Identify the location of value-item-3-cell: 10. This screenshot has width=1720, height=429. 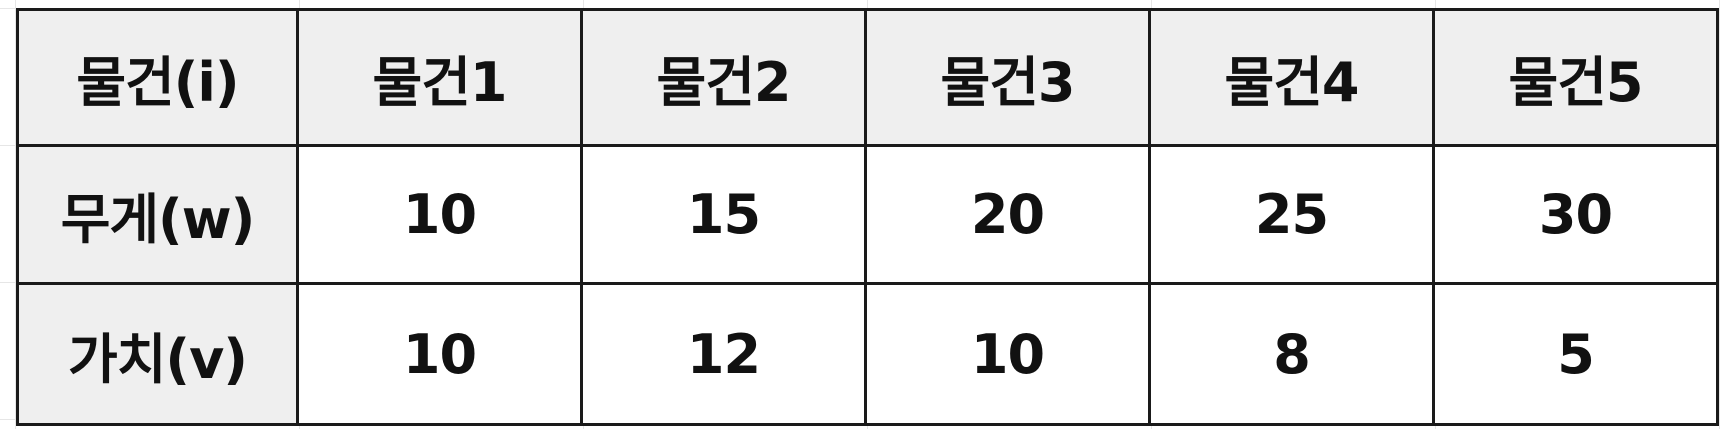
(1007, 354).